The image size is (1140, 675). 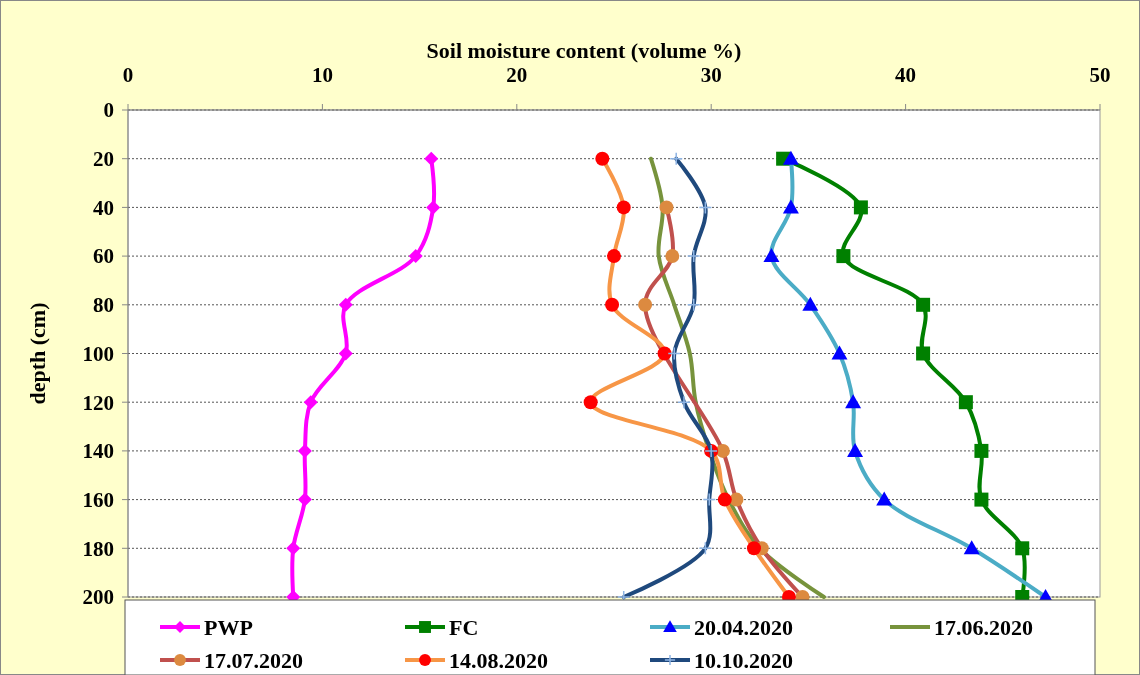 I want to click on y-tick-label: 60, so click(x=103, y=256).